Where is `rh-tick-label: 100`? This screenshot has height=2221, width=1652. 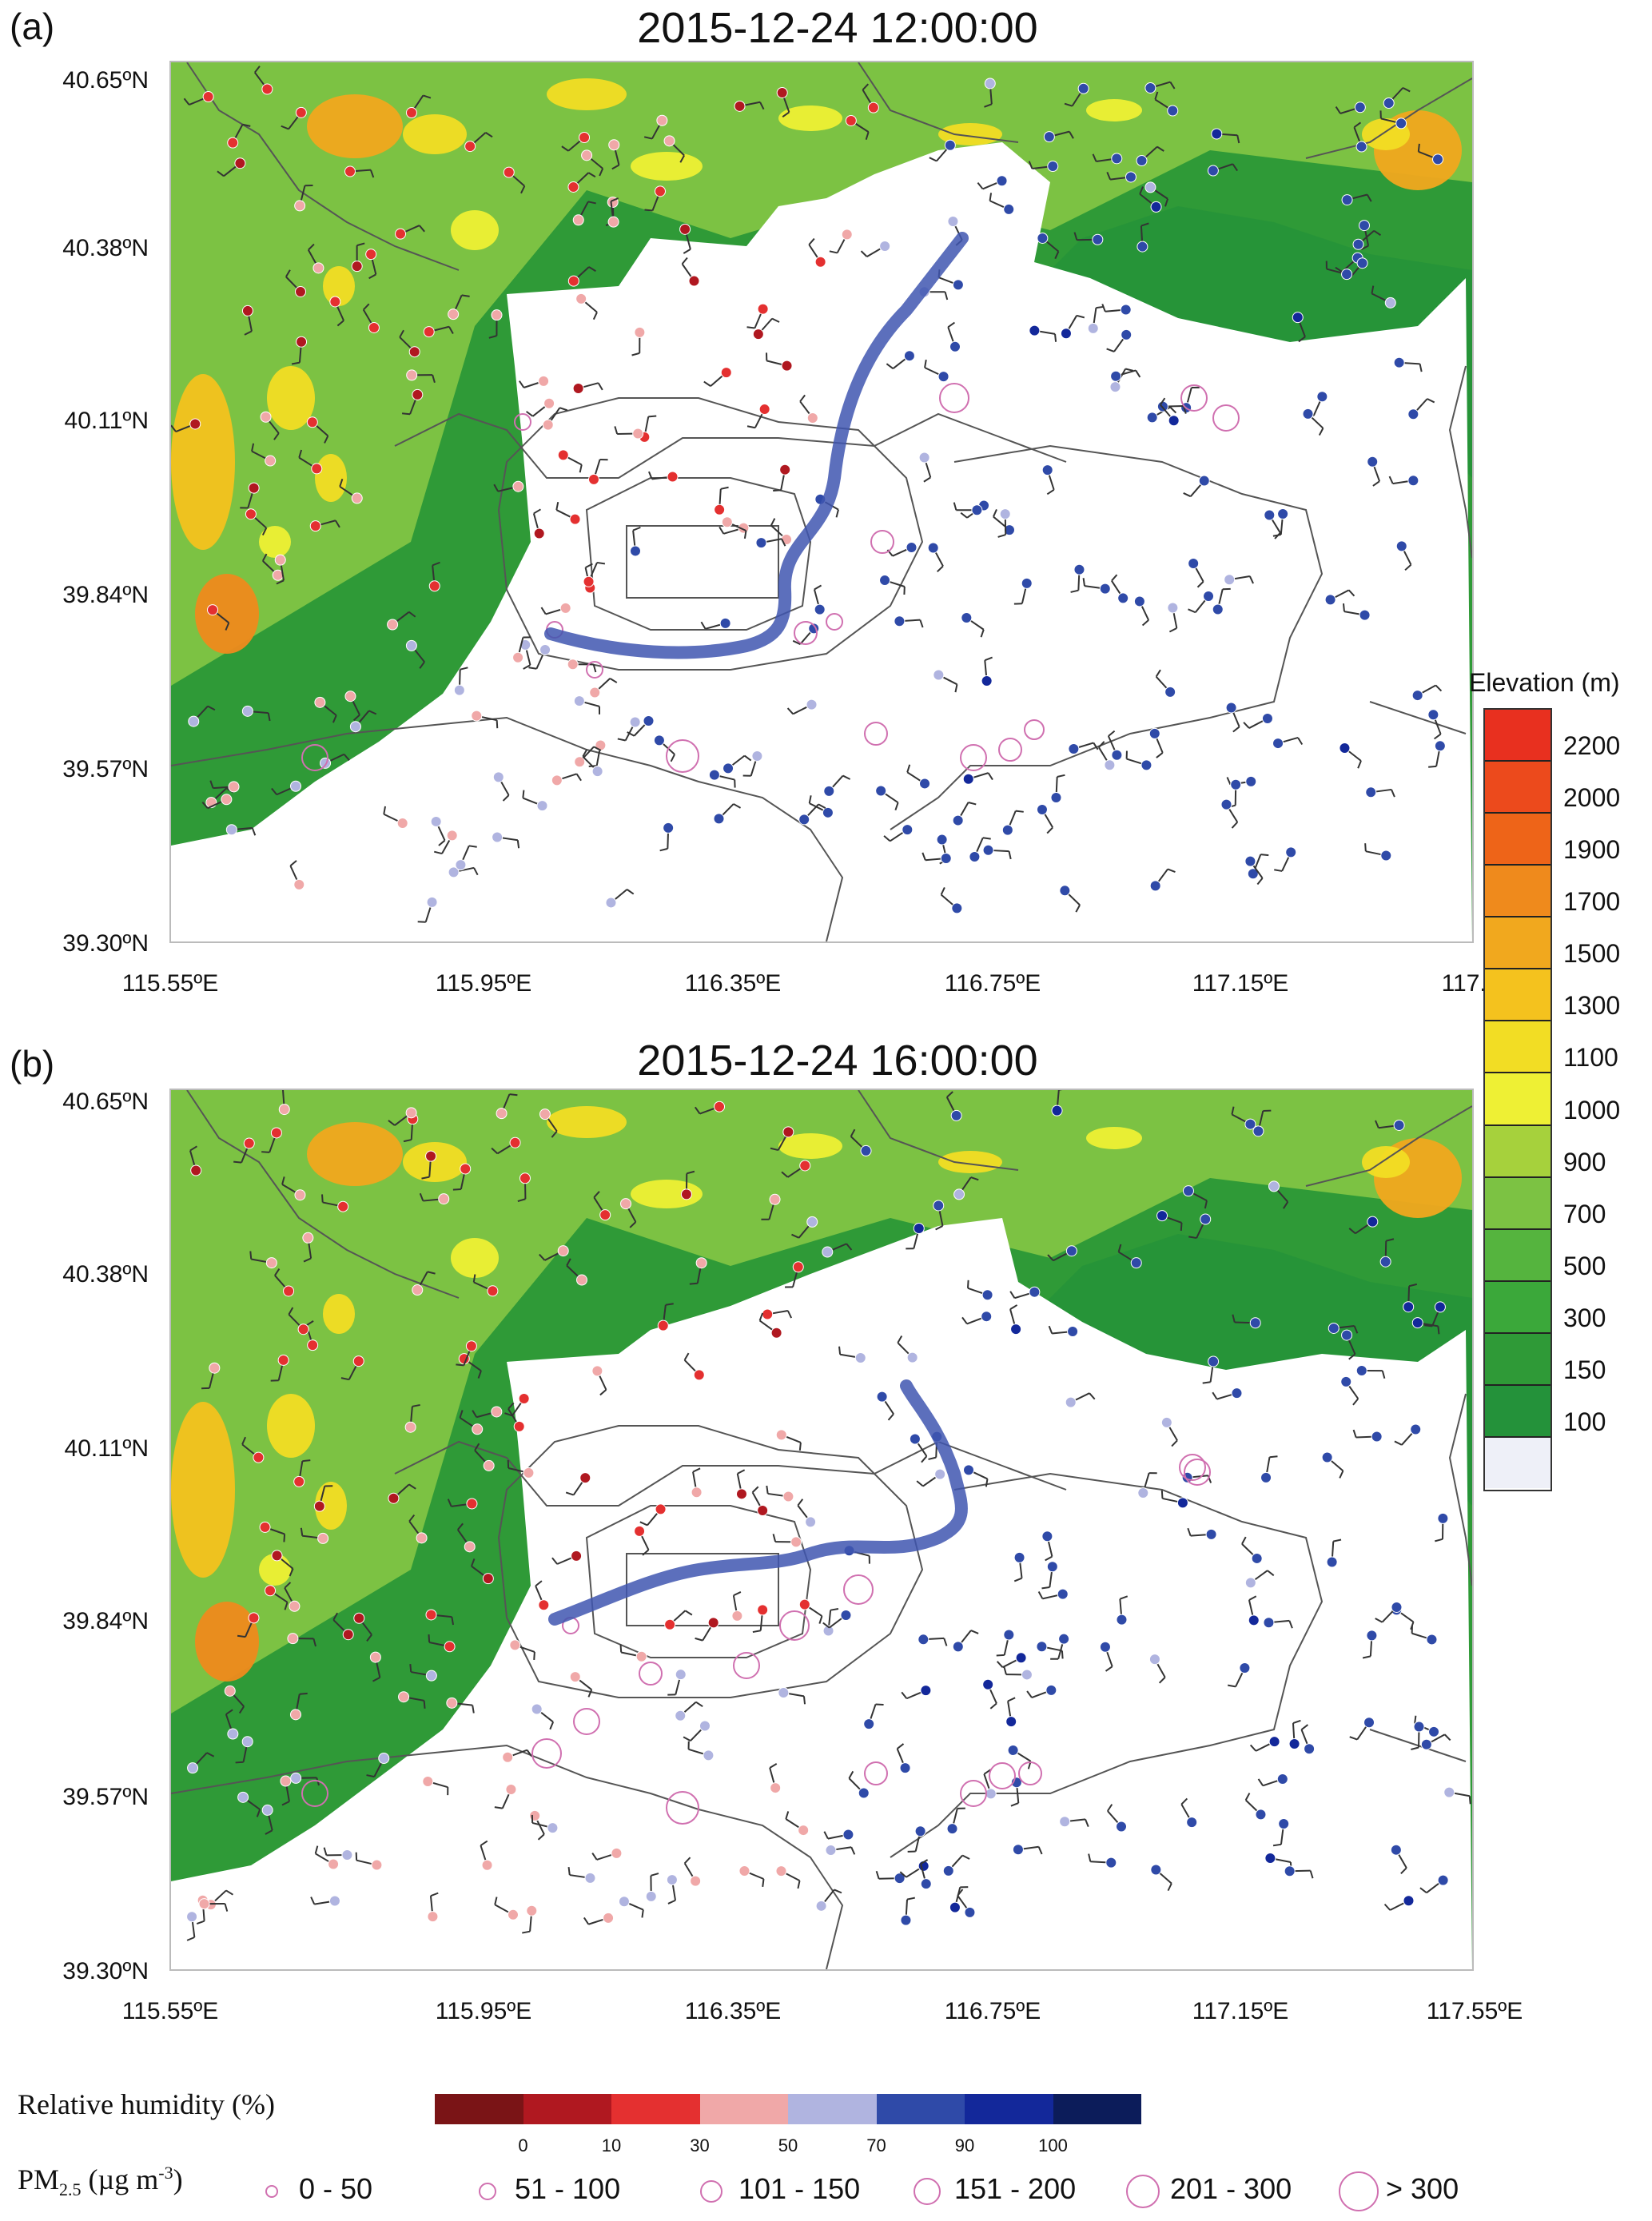 rh-tick-label: 100 is located at coordinates (1053, 2145).